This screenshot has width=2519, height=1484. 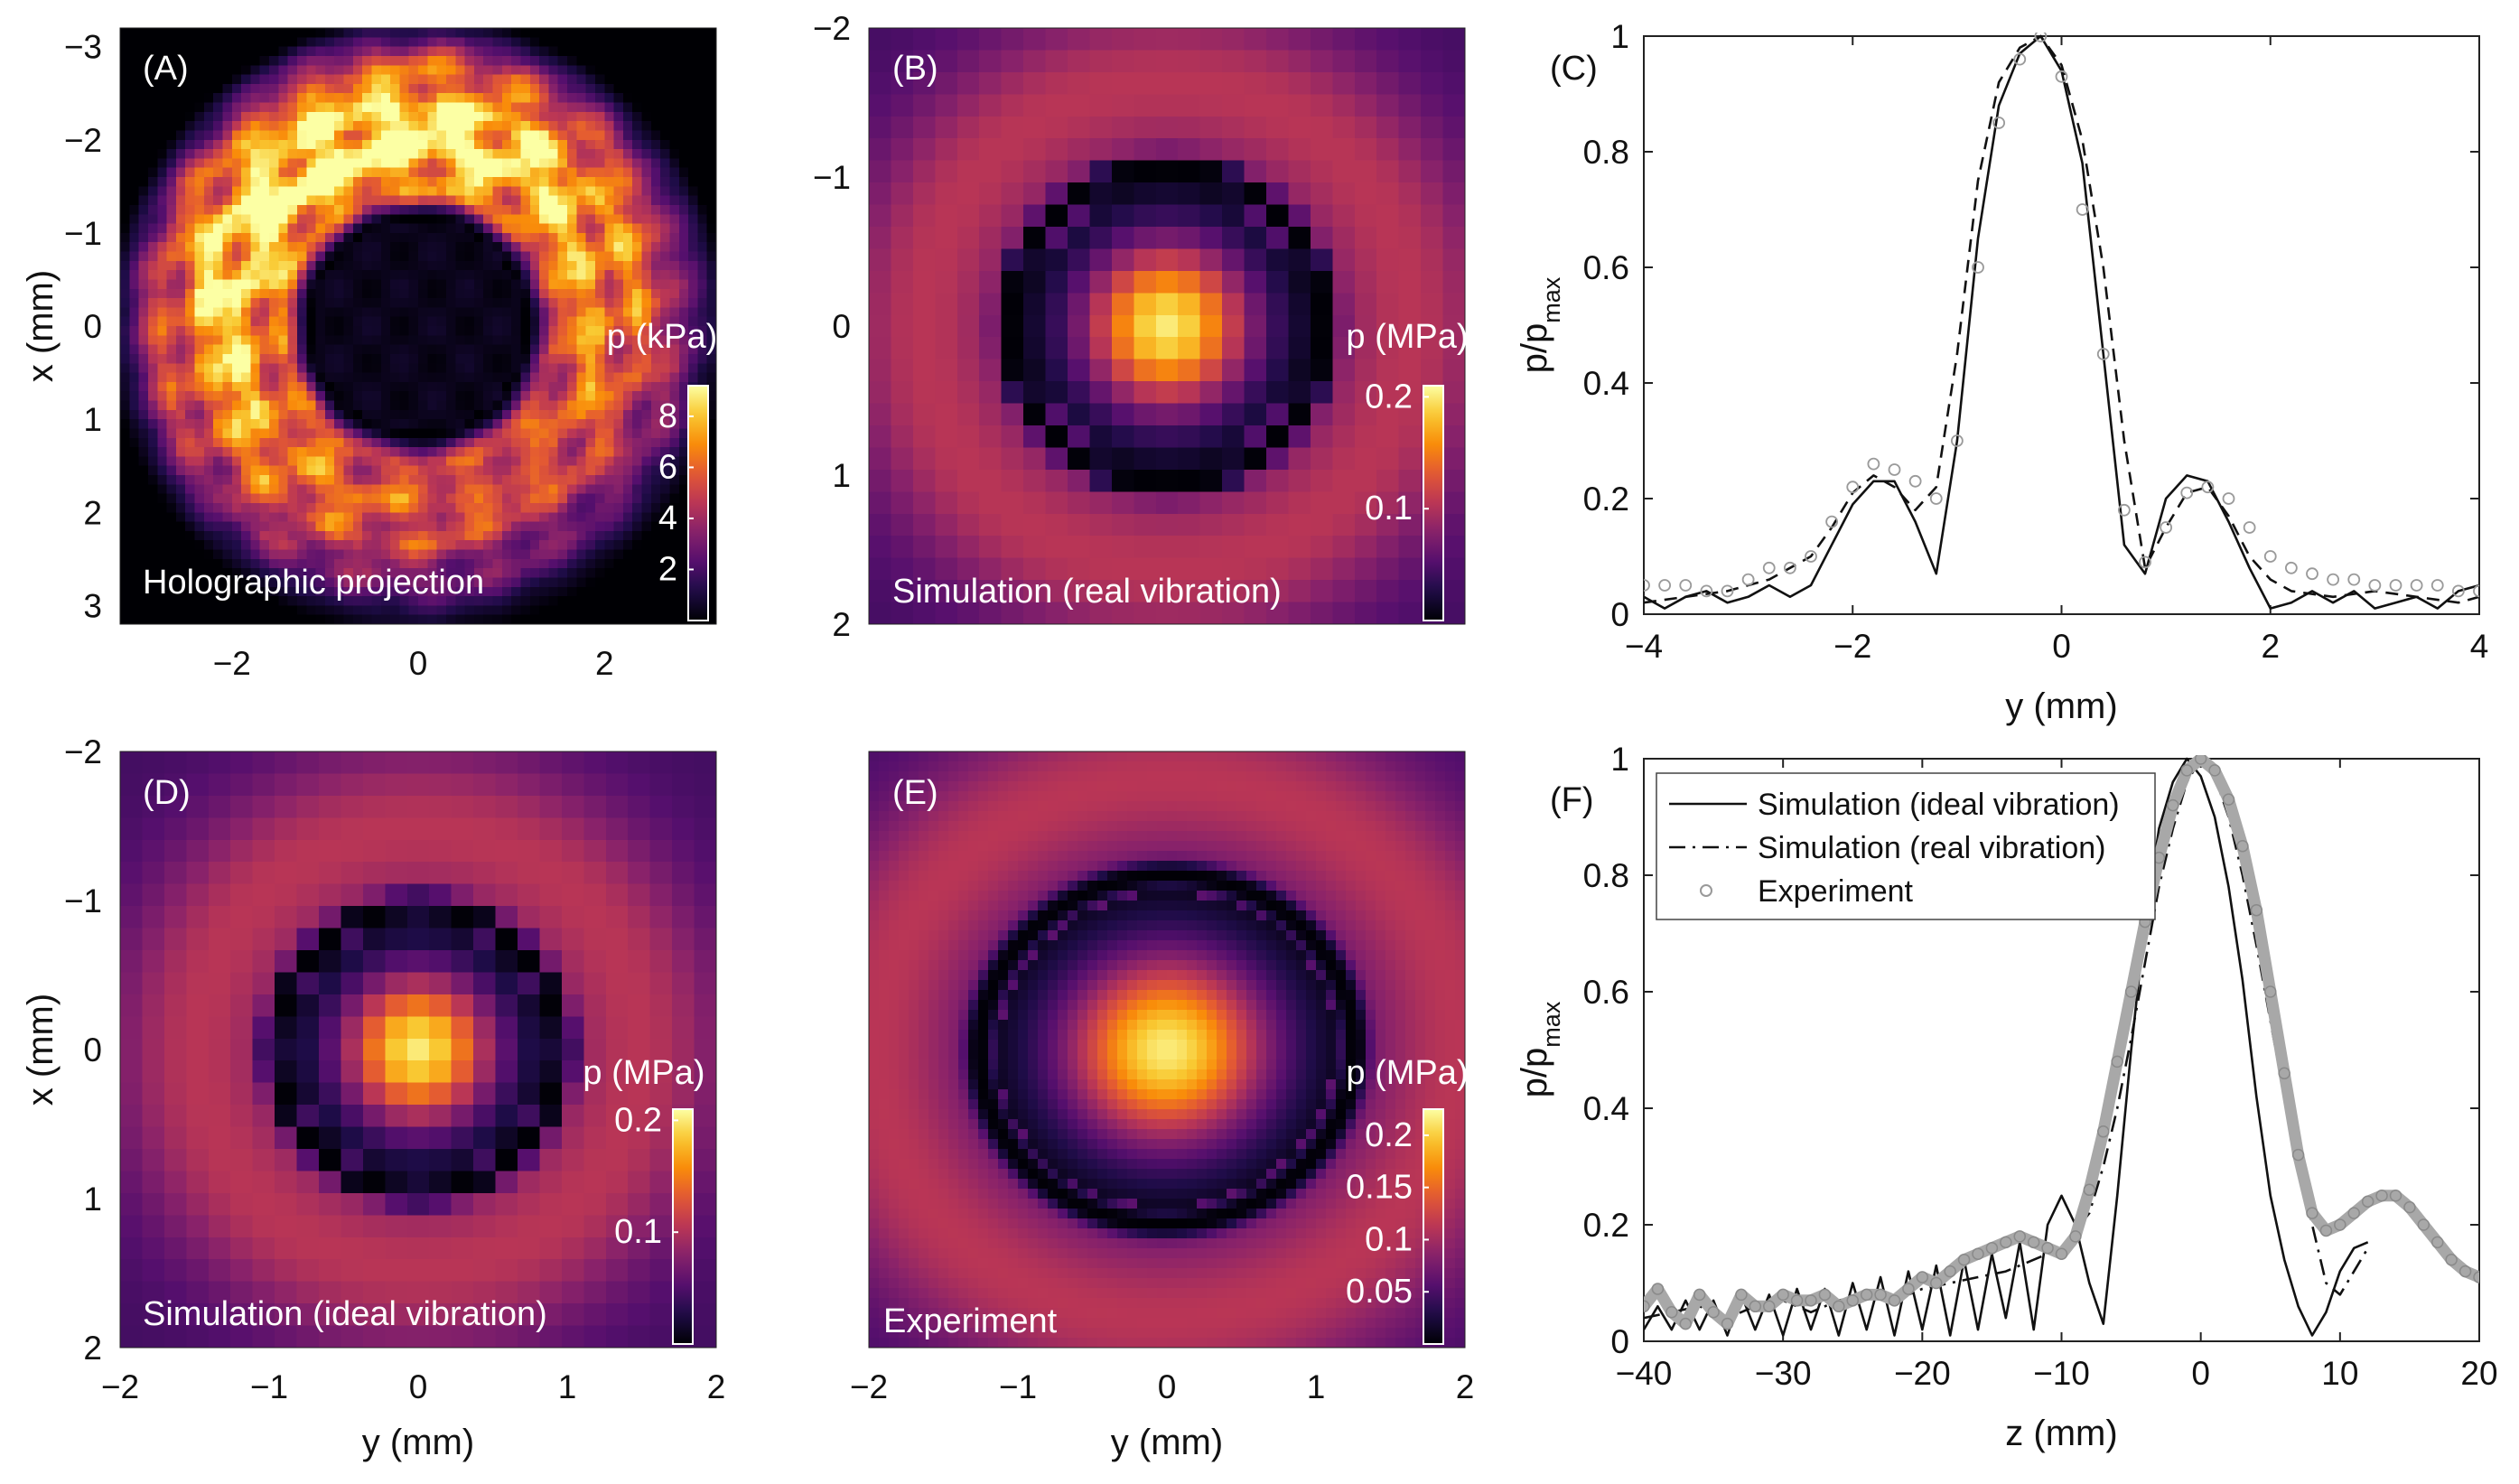 I want to click on colorbar-tick-label: 6, so click(x=667, y=467).